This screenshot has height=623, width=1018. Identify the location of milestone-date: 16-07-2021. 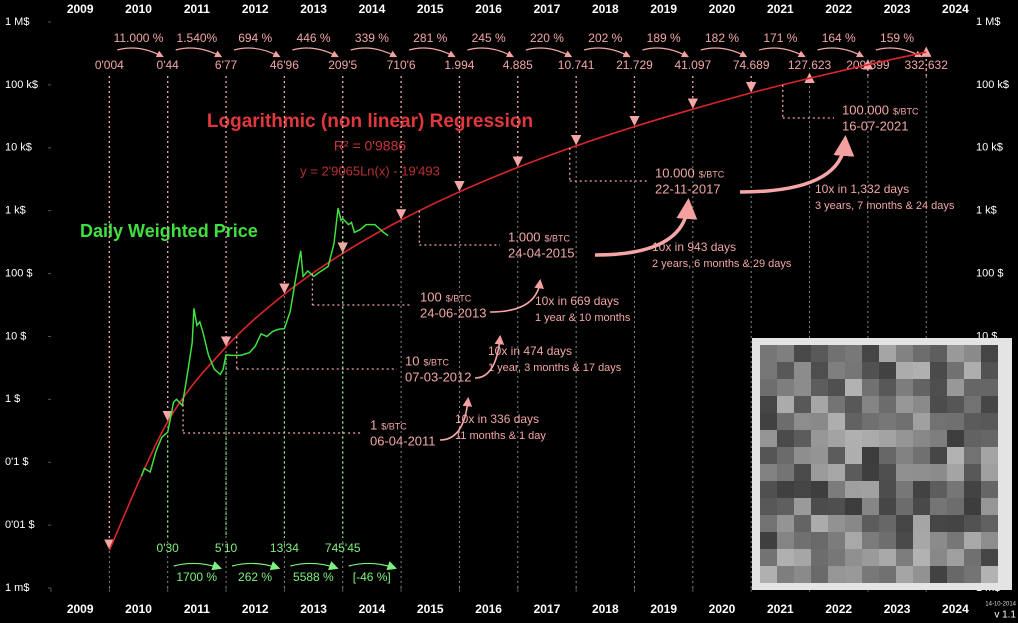
(875, 125).